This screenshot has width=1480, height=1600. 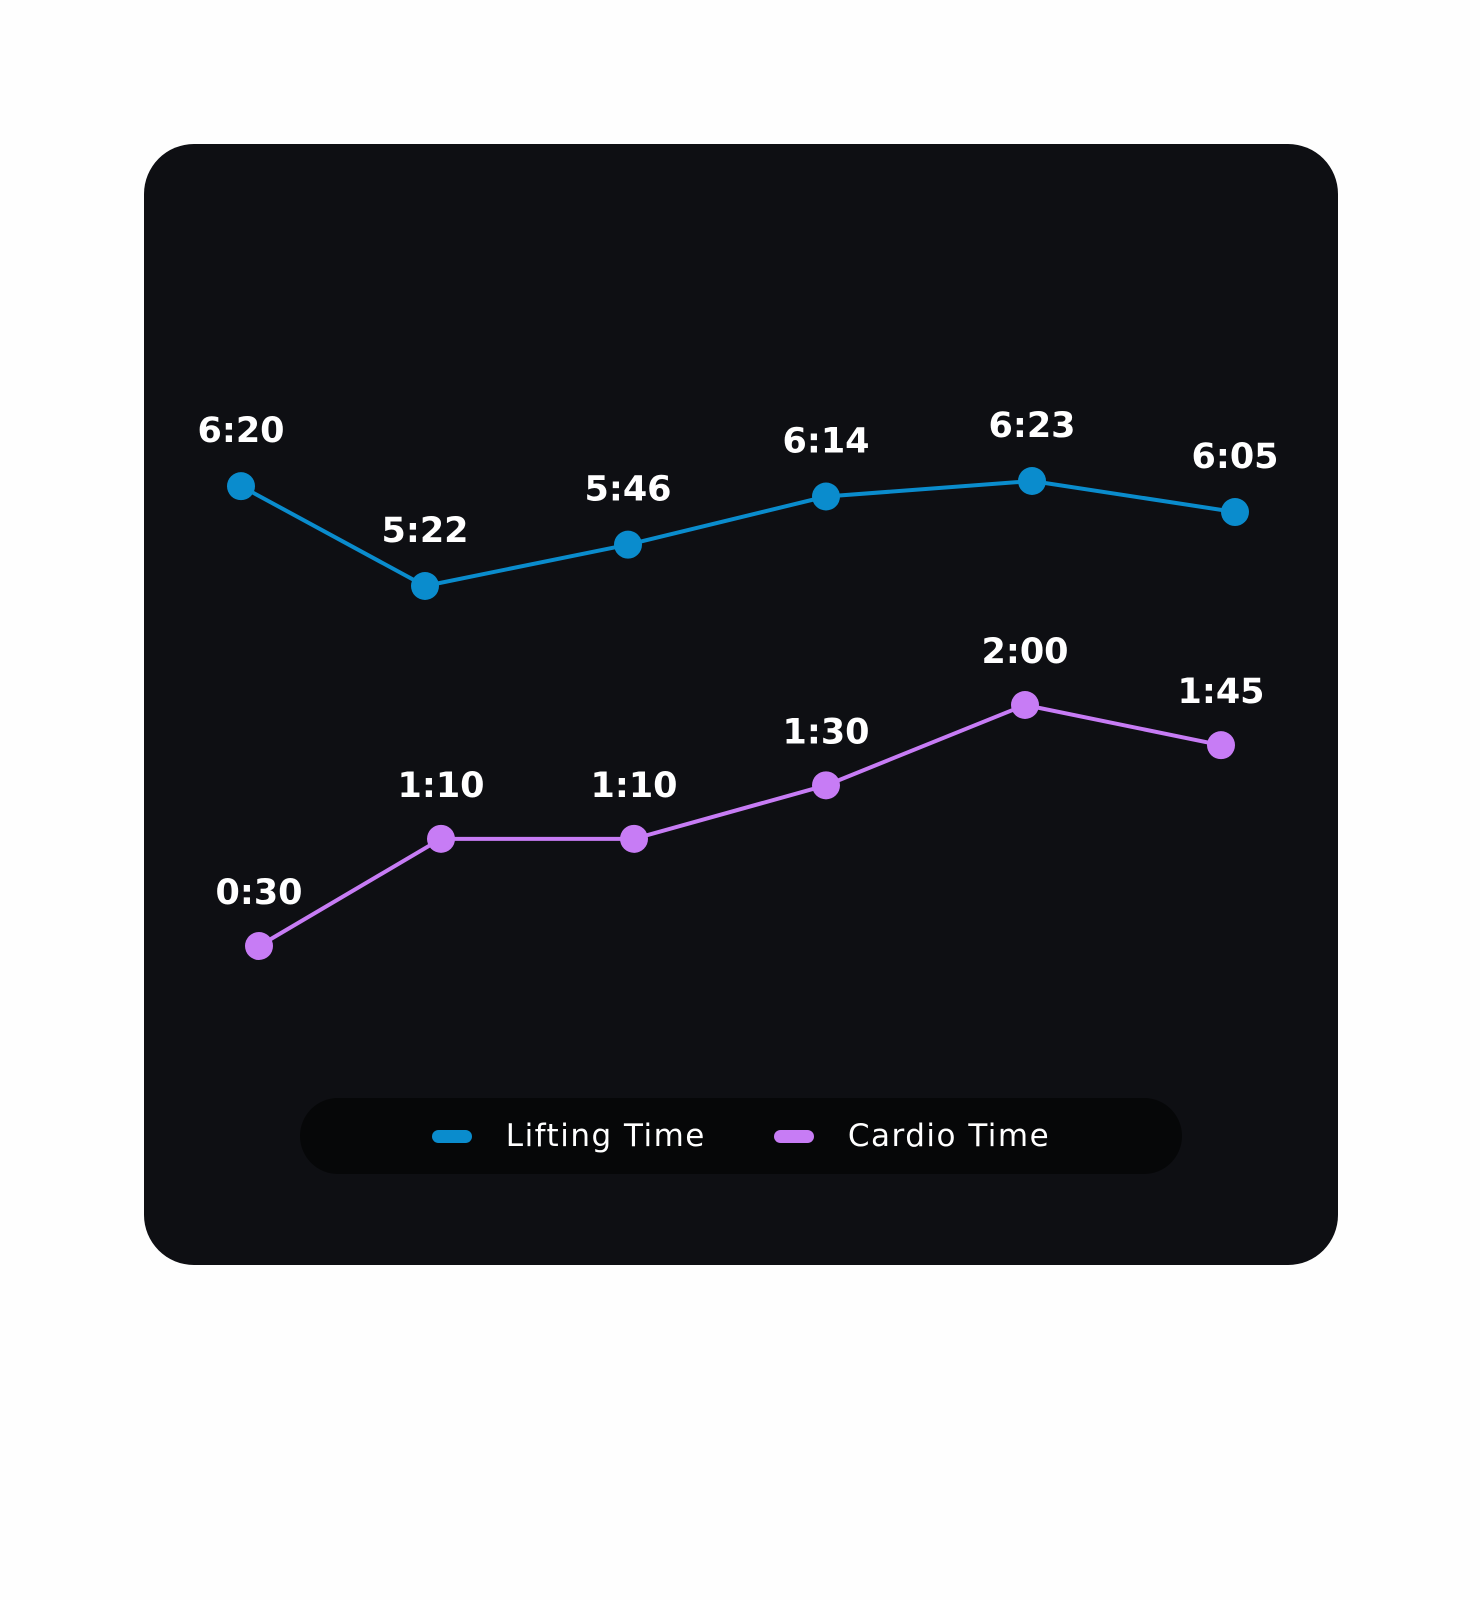 I want to click on legend-swatch-cardio-time, so click(x=793, y=1136).